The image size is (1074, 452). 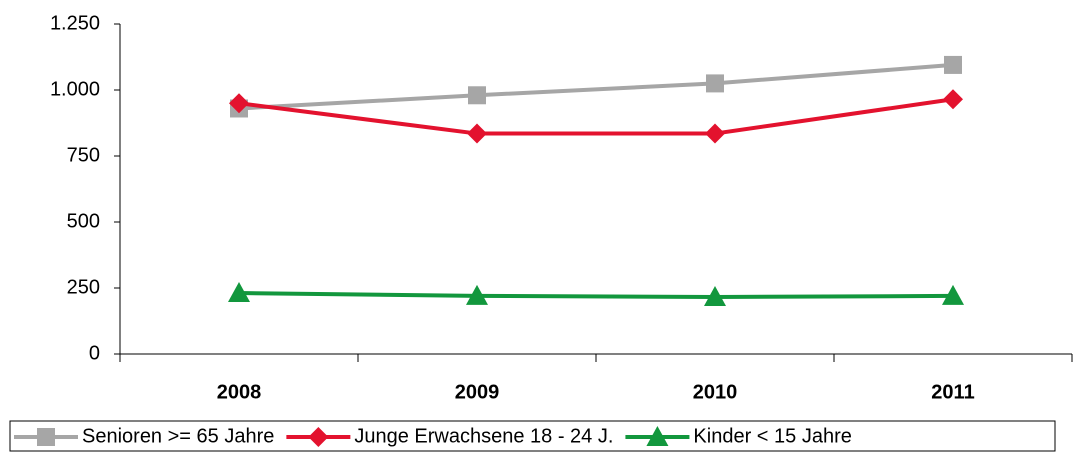 What do you see at coordinates (83, 155) in the screenshot?
I see `y-tick-label: 750` at bounding box center [83, 155].